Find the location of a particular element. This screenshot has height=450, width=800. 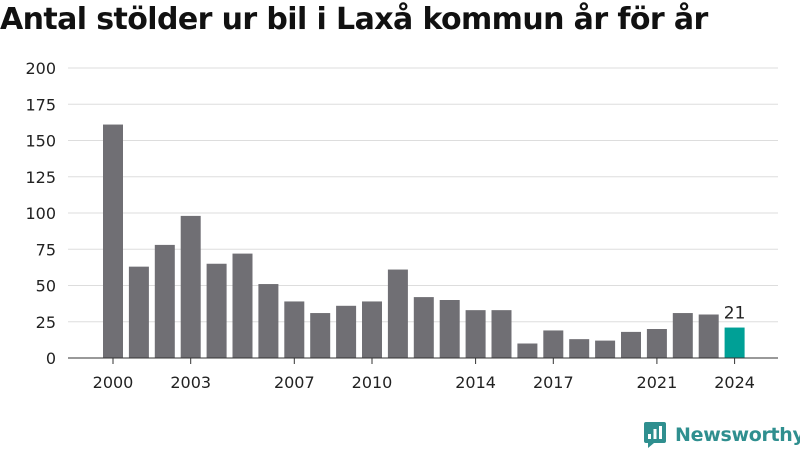

x-tick-label: 2010 is located at coordinates (372, 382).